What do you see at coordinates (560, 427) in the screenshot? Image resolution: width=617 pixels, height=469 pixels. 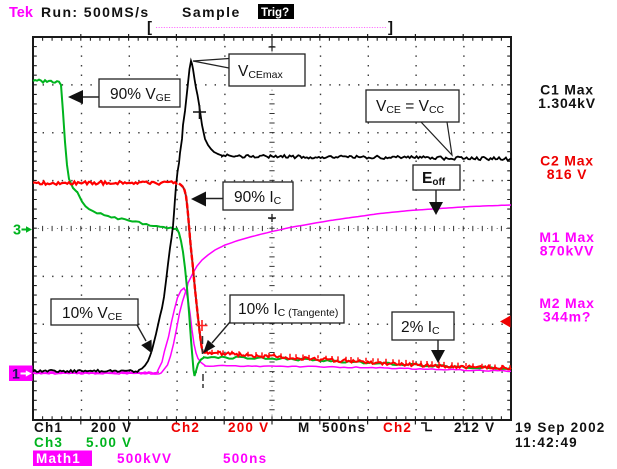 I see `svg-text: 19 Sep 2002` at bounding box center [560, 427].